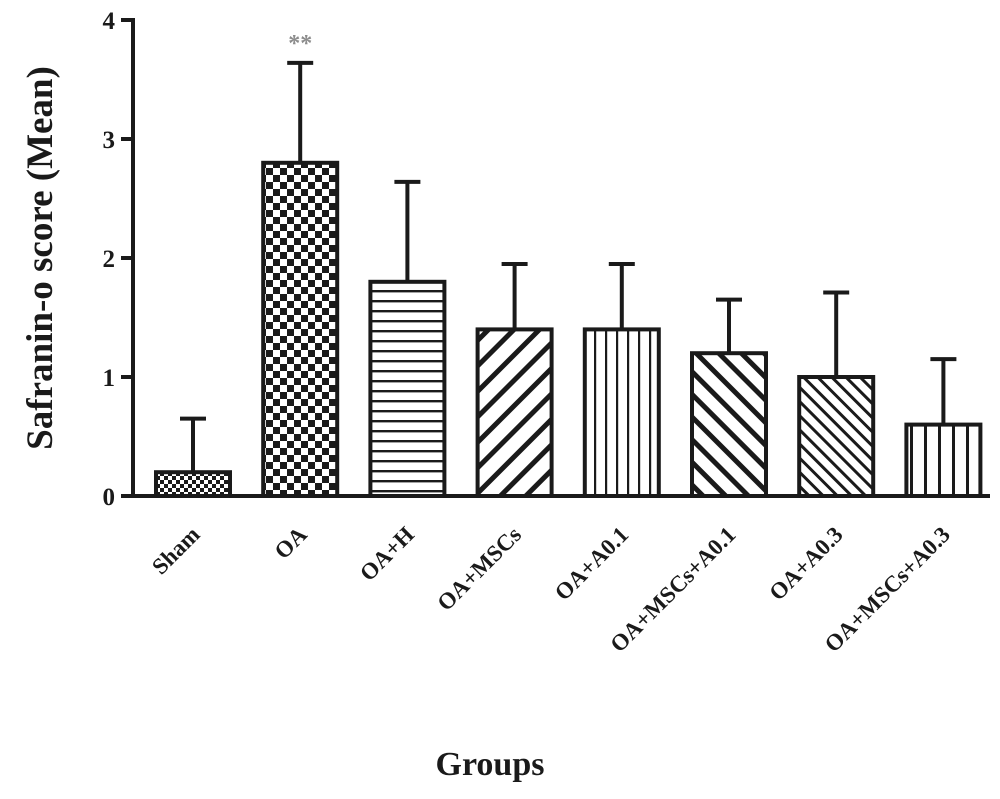 The image size is (1000, 799). What do you see at coordinates (479, 569) in the screenshot?
I see `x-tick-label: OA+MSCs` at bounding box center [479, 569].